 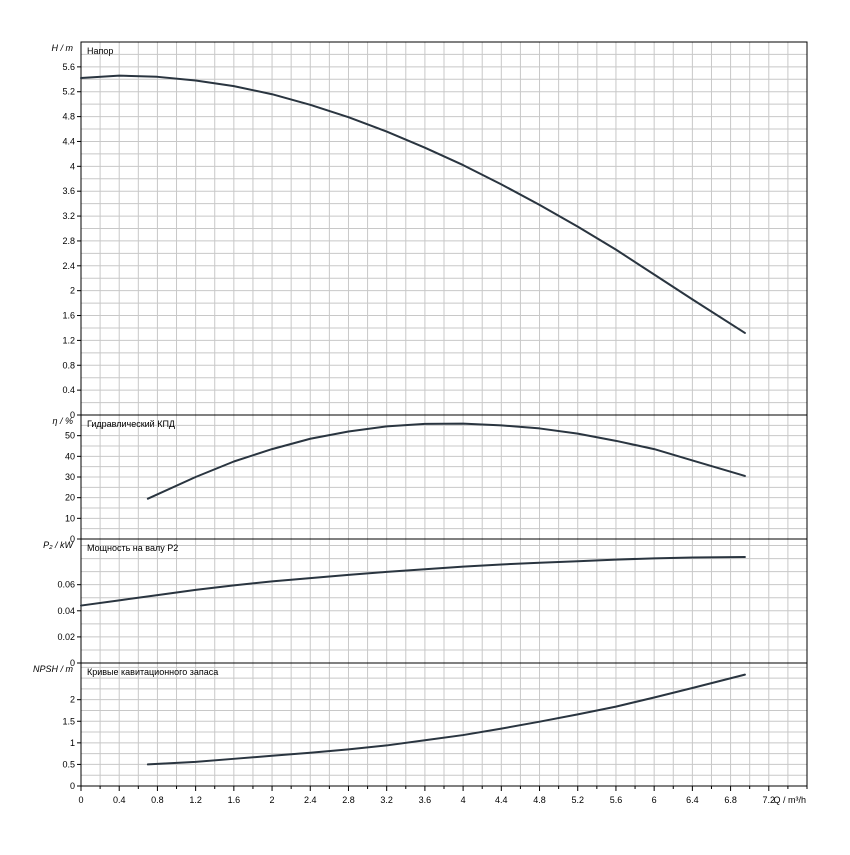 I want to click on y-tick-label: 3.6, so click(x=68, y=191).